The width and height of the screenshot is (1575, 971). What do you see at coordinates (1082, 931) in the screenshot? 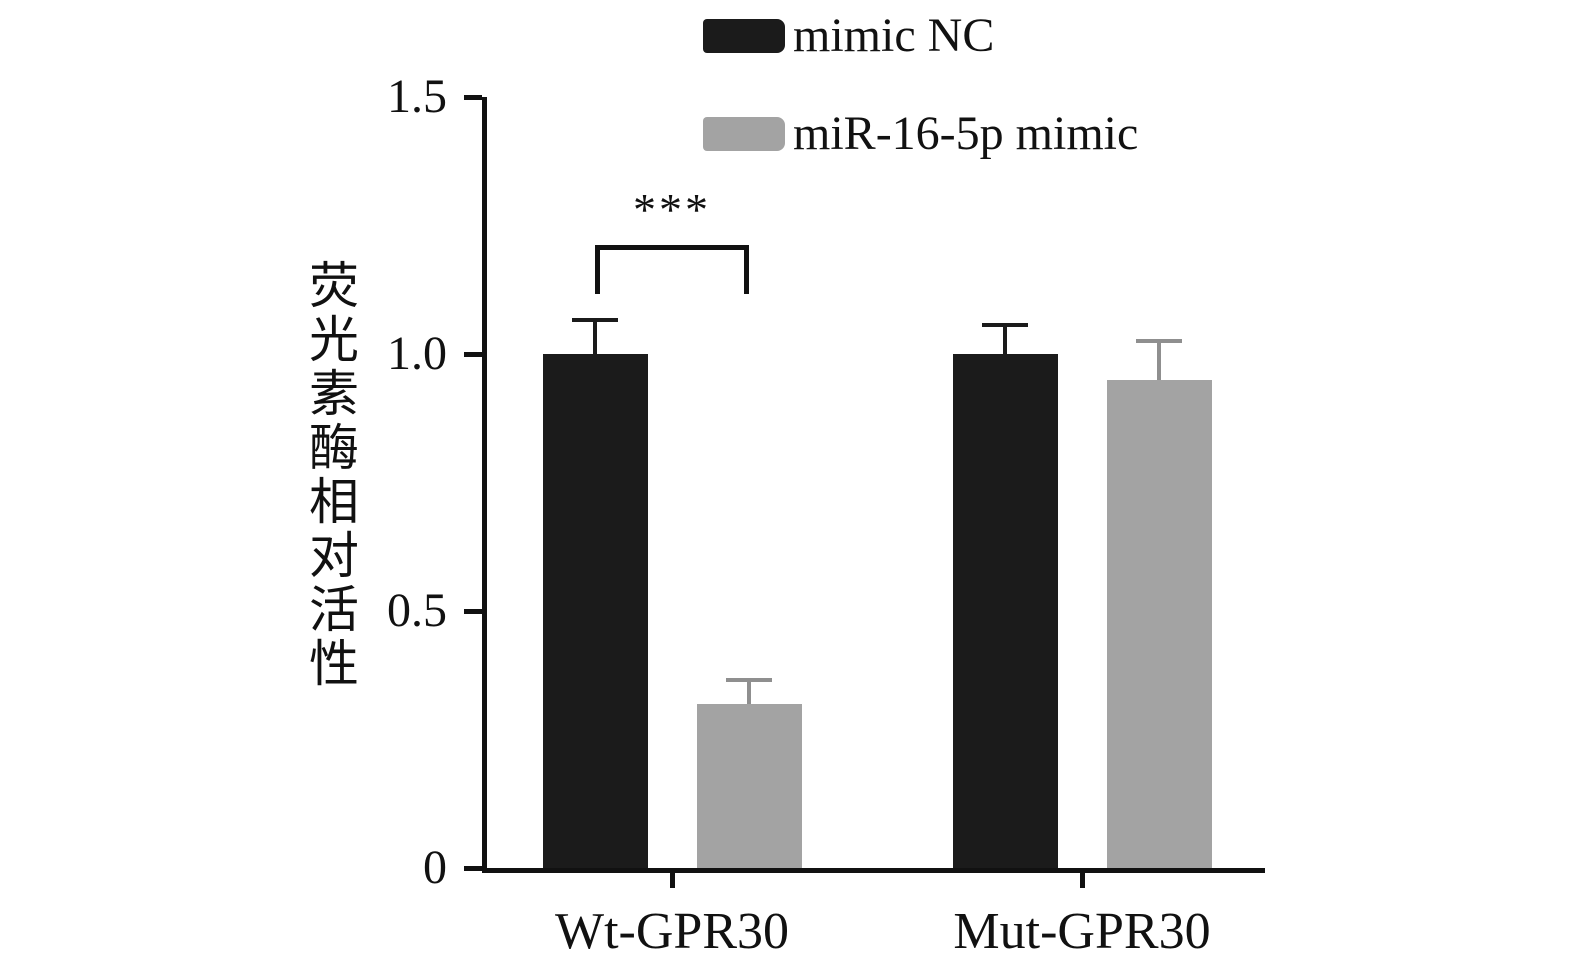
I see `x-tick-label: Mut-GPR30` at bounding box center [1082, 931].